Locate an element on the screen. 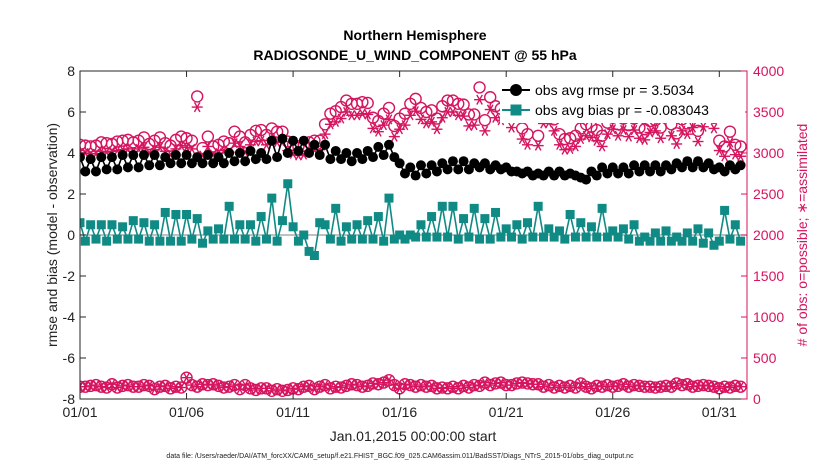  x-tick-label: 01/21 is located at coordinates (506, 412).